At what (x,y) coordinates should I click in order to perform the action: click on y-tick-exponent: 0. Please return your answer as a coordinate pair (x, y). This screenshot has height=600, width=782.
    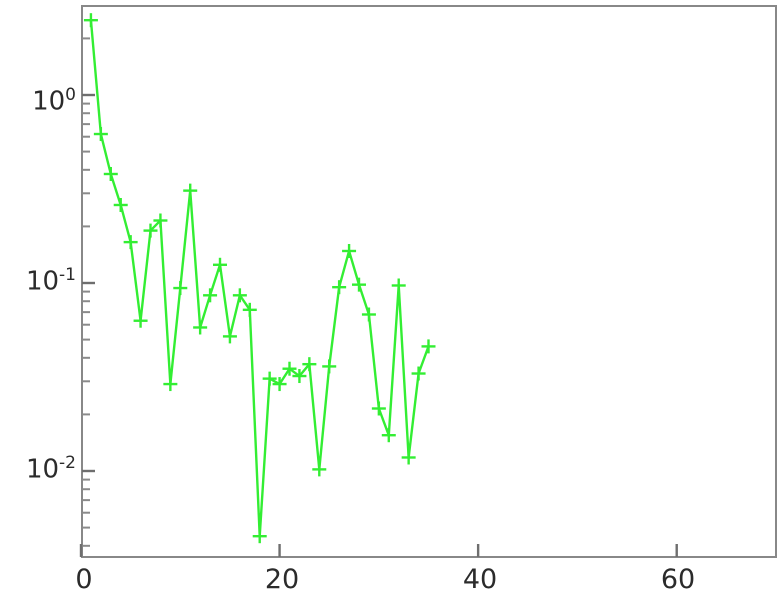
    Looking at the image, I should click on (70, 95).